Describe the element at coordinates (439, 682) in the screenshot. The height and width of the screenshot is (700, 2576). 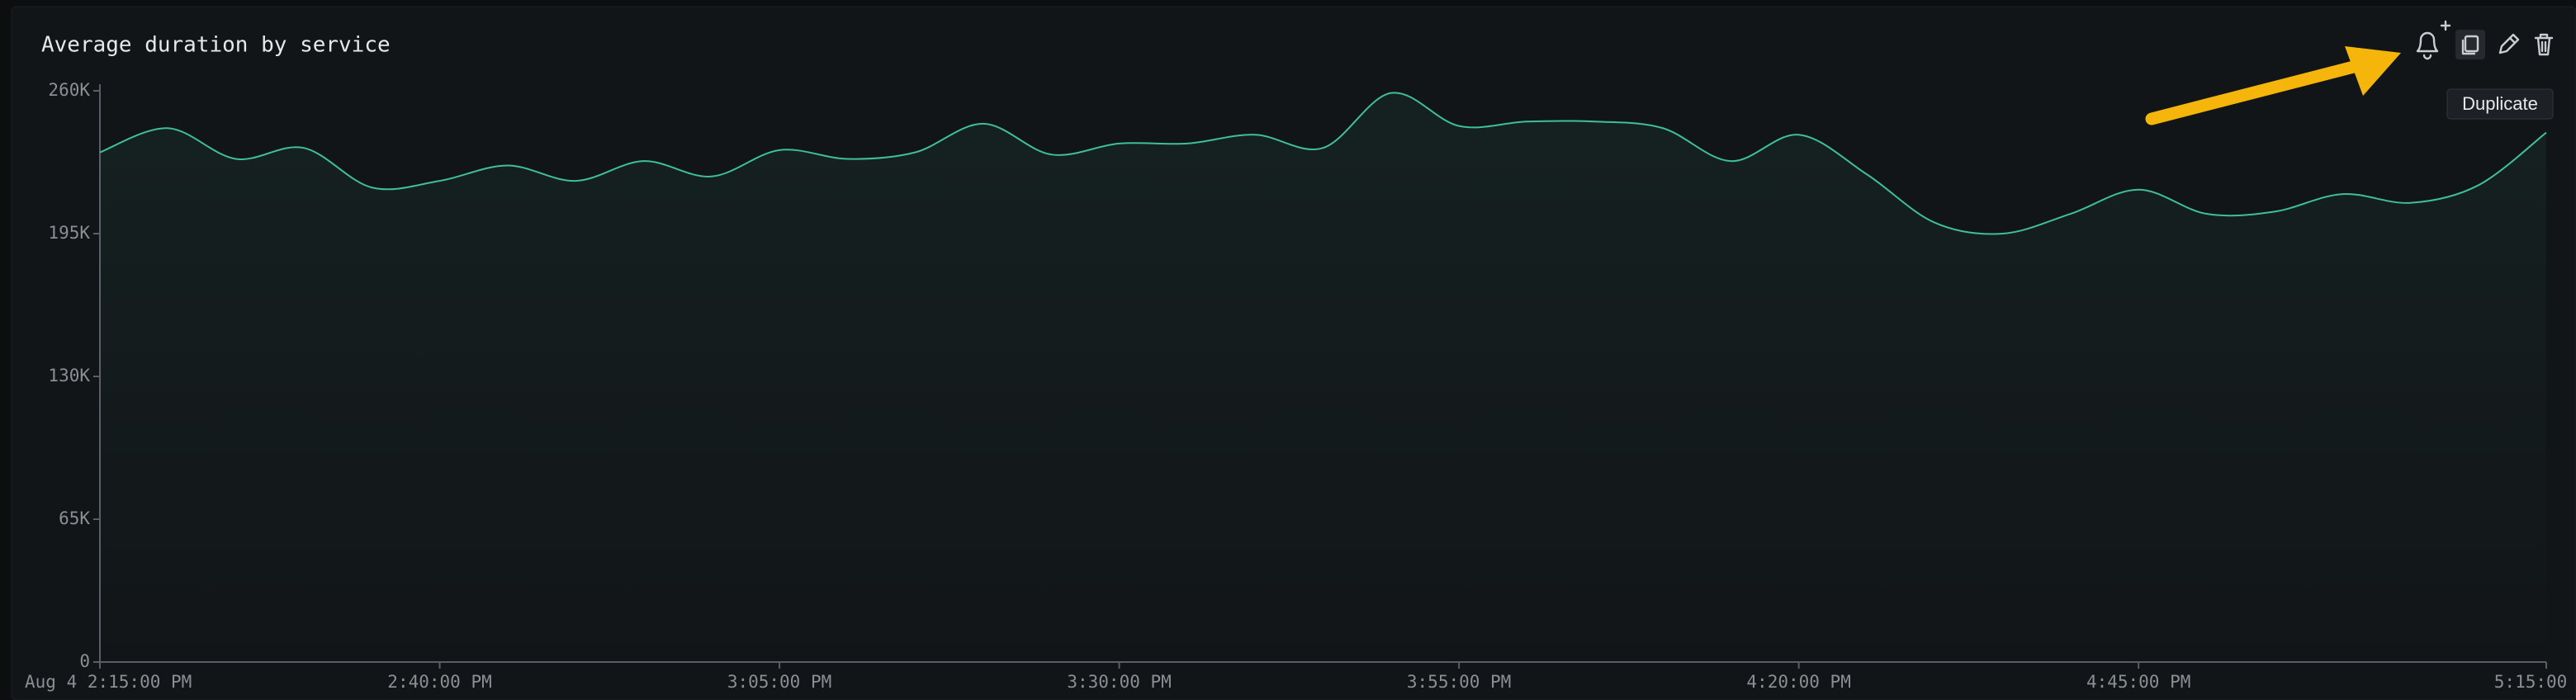
I see `x-tick-label: 2:40:00 PM` at that location.